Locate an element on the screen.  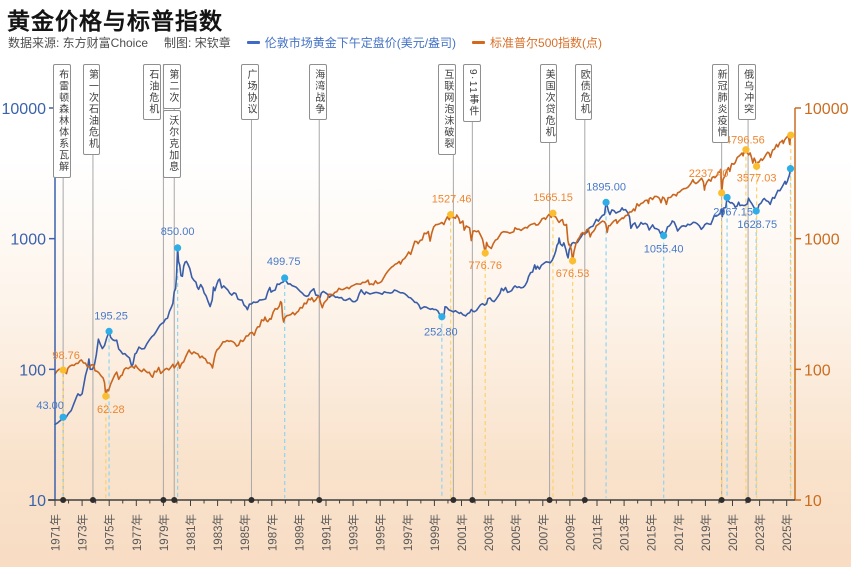
sp-annotation-value-label: 4796.56 is located at coordinates (745, 141).